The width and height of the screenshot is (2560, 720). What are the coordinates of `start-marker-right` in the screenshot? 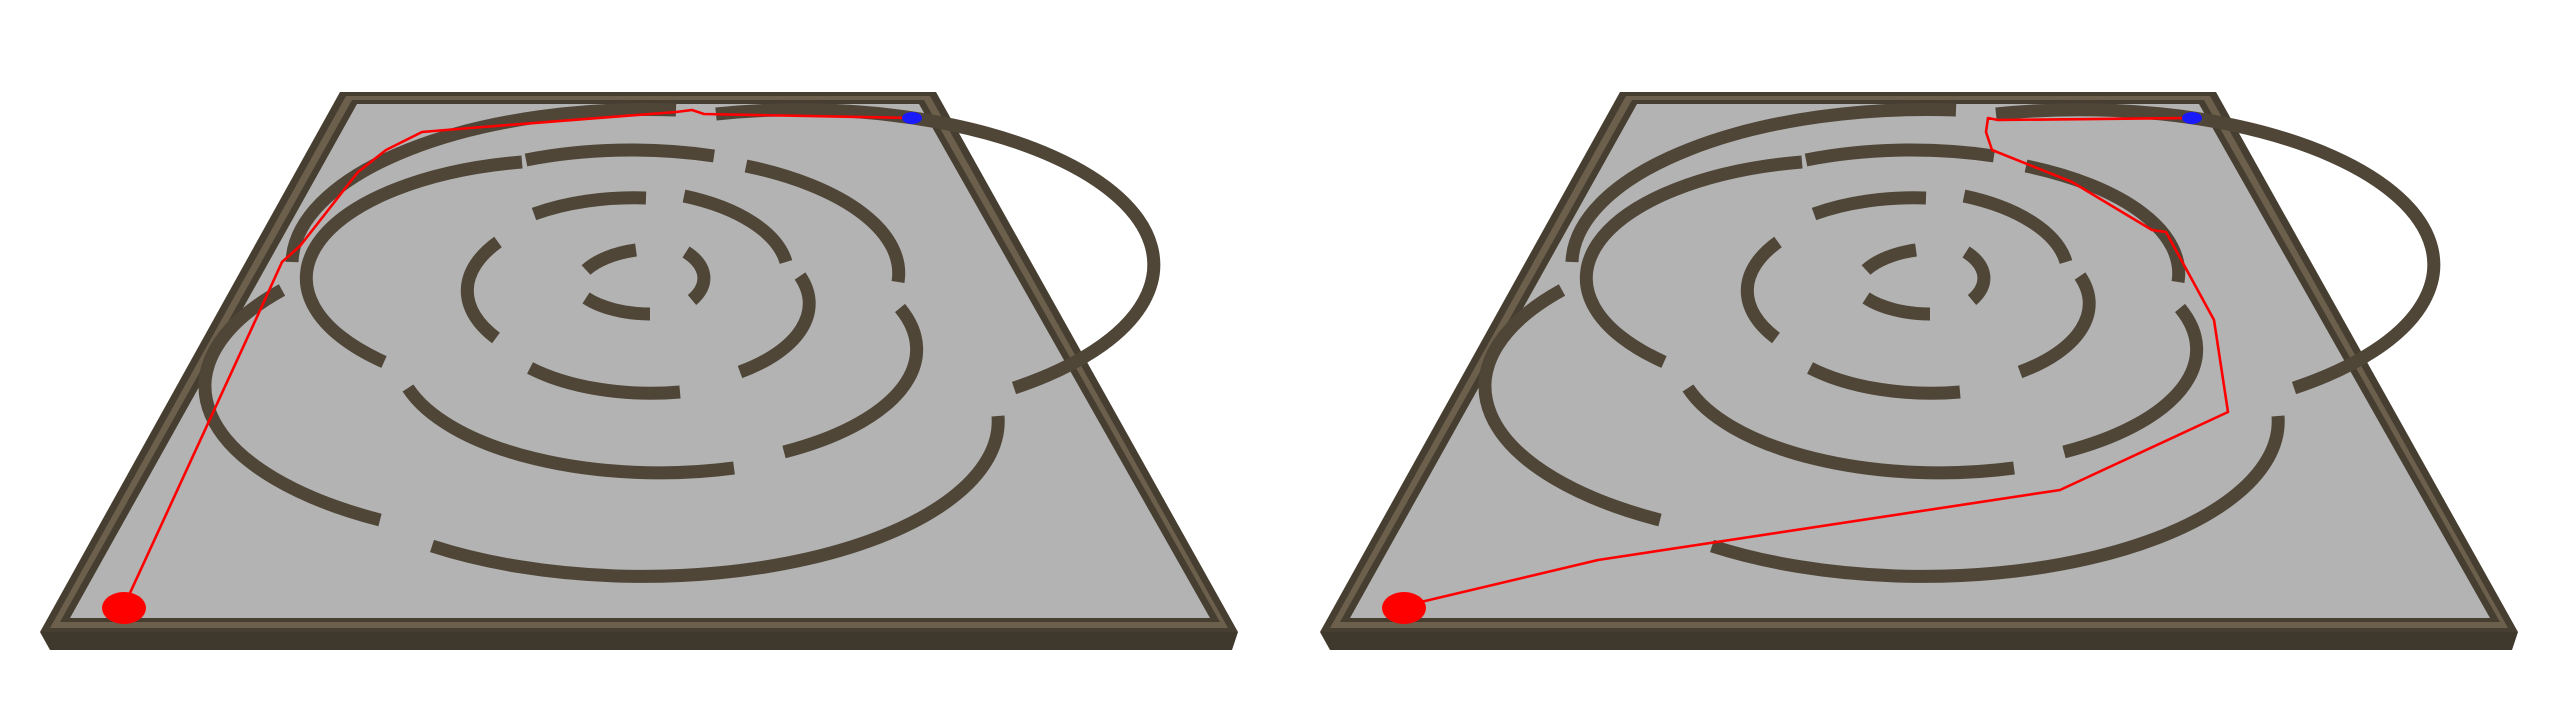 It's located at (1404, 608).